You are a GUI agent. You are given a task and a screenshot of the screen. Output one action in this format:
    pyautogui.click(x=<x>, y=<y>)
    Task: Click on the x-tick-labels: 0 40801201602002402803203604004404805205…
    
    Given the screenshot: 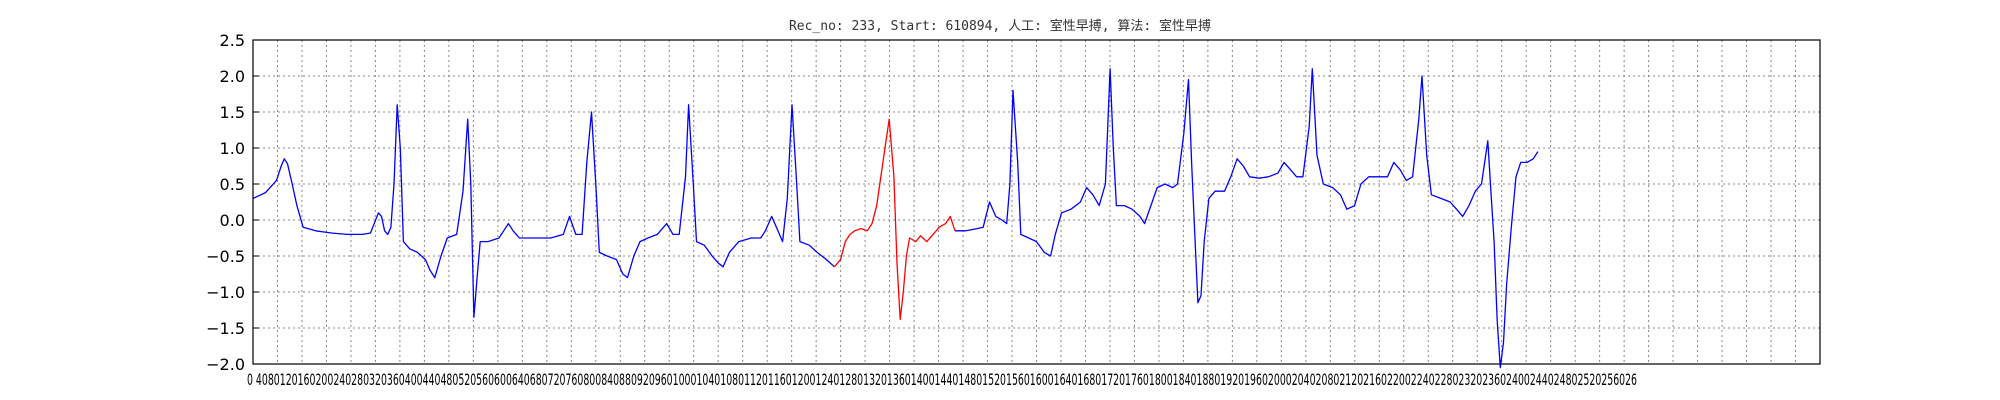 What is the action you would take?
    pyautogui.click(x=942, y=379)
    